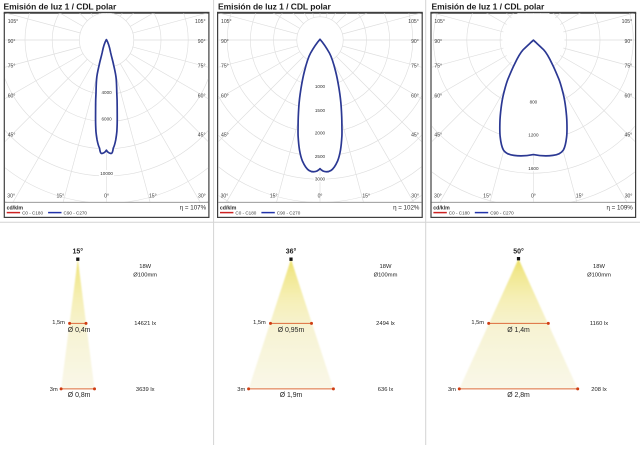 The width and height of the screenshot is (640, 450). Describe the element at coordinates (533, 168) in the screenshot. I see `svg-text: 1600` at that location.